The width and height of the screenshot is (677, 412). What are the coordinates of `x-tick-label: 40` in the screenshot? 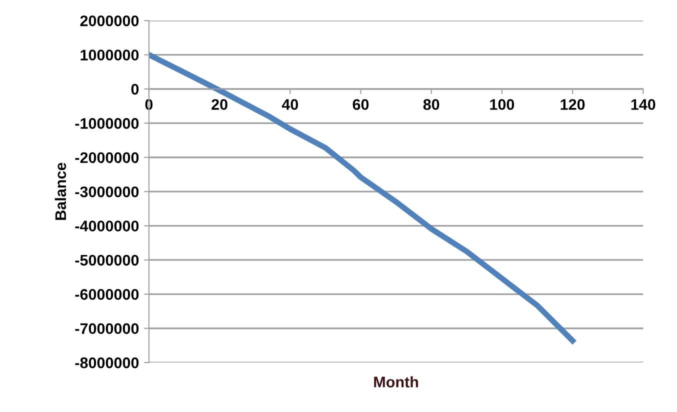 It's located at (290, 104).